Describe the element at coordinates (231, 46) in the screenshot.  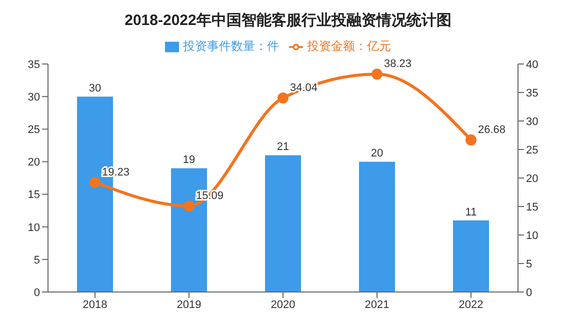
I see `legend-label: 投资事件数量：件` at that location.